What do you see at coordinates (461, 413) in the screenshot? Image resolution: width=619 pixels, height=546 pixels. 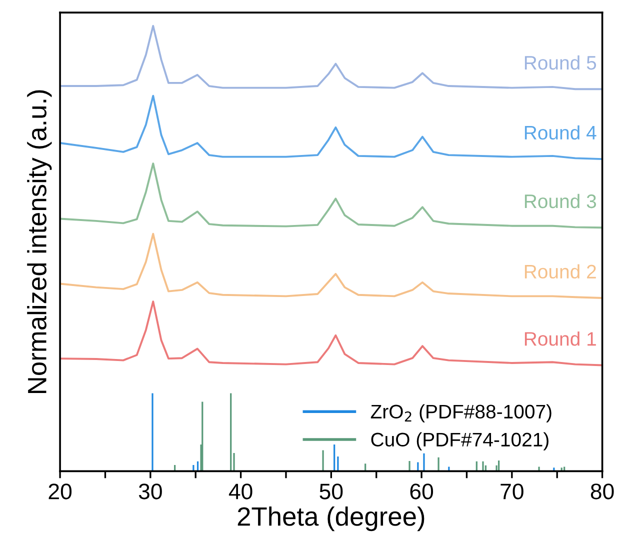 I see `legend-label: ZrO$_{2}$ (PDF#88-1007)` at bounding box center [461, 413].